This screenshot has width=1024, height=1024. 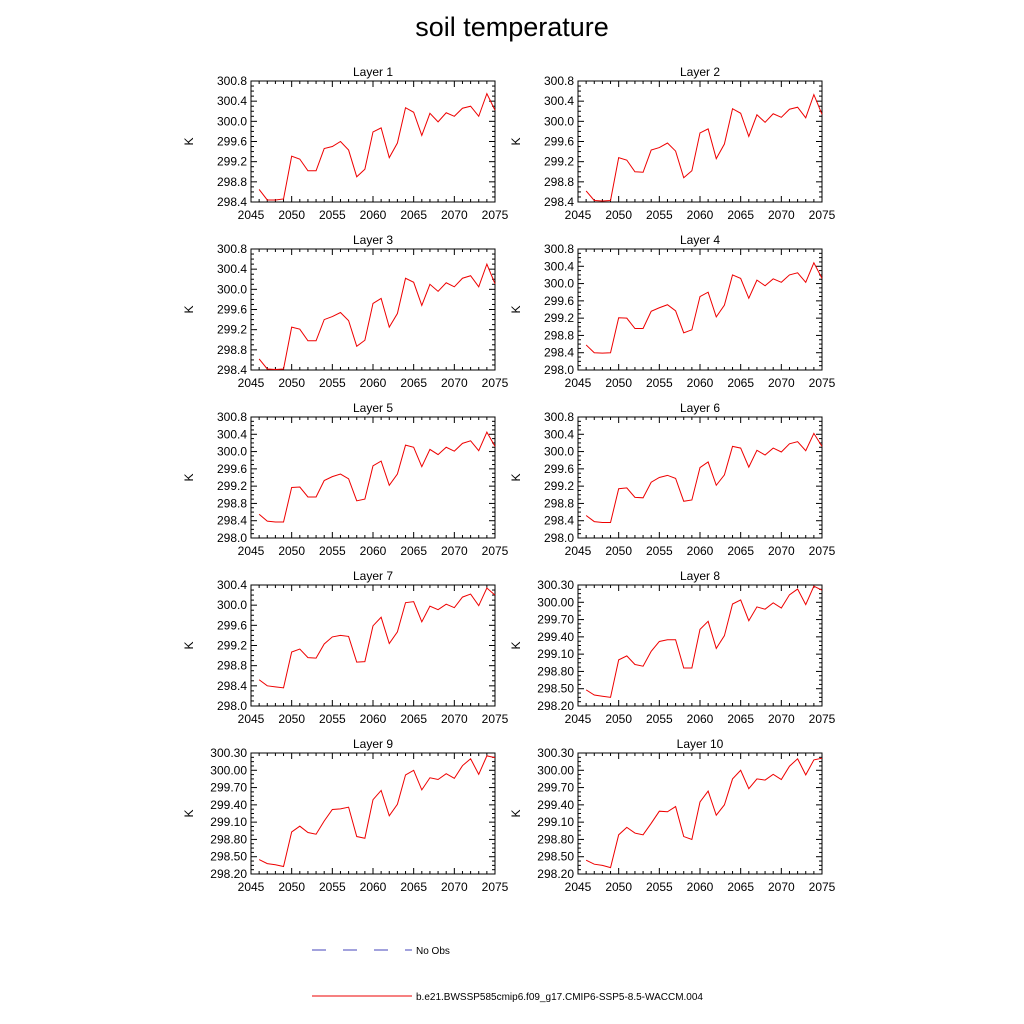 What do you see at coordinates (700, 240) in the screenshot?
I see `panel-title: Layer 4` at bounding box center [700, 240].